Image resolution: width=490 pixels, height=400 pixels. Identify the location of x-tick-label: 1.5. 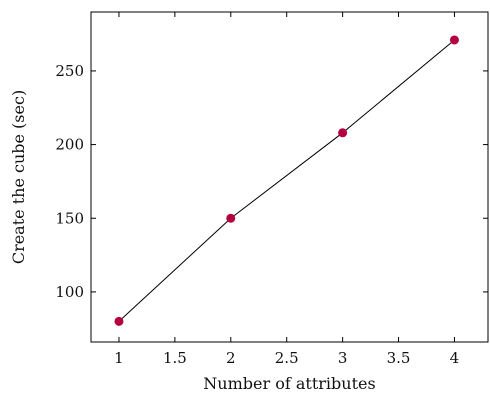
(175, 358).